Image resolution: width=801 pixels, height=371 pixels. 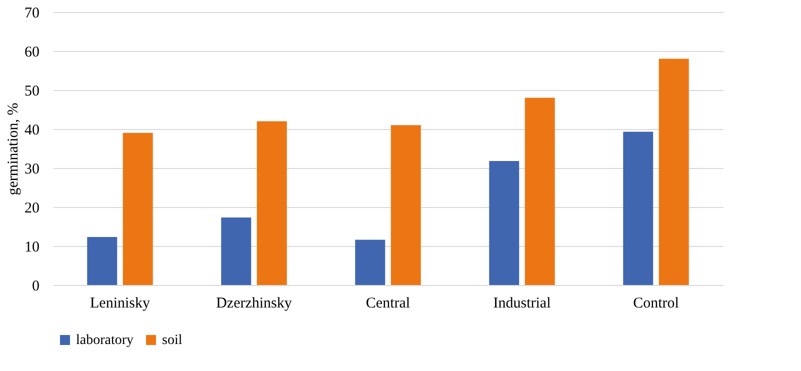 What do you see at coordinates (32, 14) in the screenshot?
I see `y-tick-label: 70` at bounding box center [32, 14].